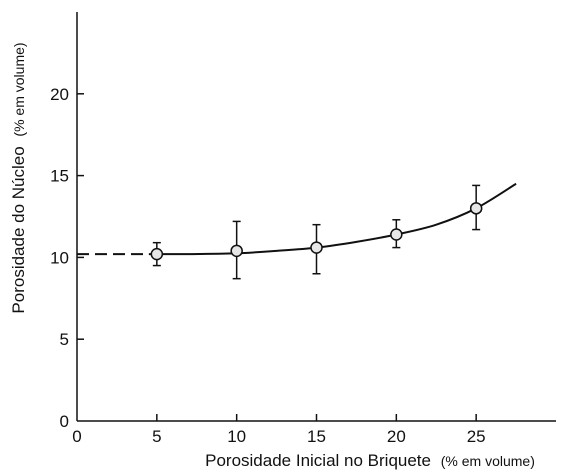 This screenshot has width=570, height=472. I want to click on data-points, so click(316, 231).